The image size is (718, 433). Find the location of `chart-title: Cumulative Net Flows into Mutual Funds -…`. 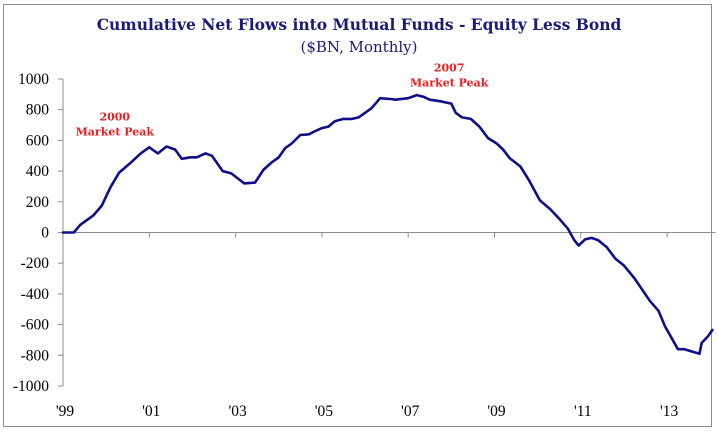

chart-title: Cumulative Net Flows into Mutual Funds -… is located at coordinates (359, 24).